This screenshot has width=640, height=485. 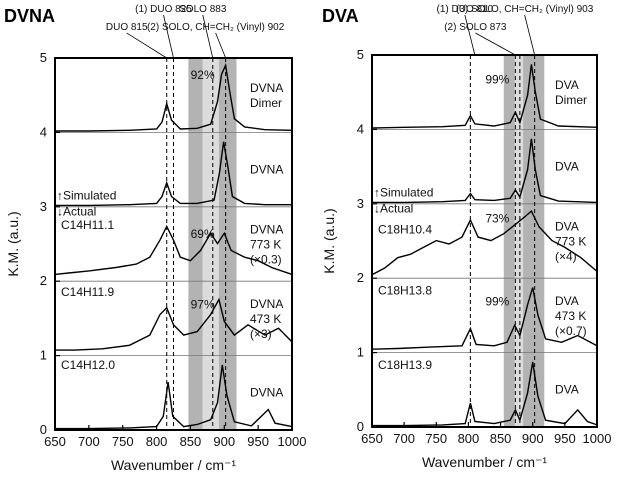 I want to click on panel-title: DVA, so click(x=340, y=16).